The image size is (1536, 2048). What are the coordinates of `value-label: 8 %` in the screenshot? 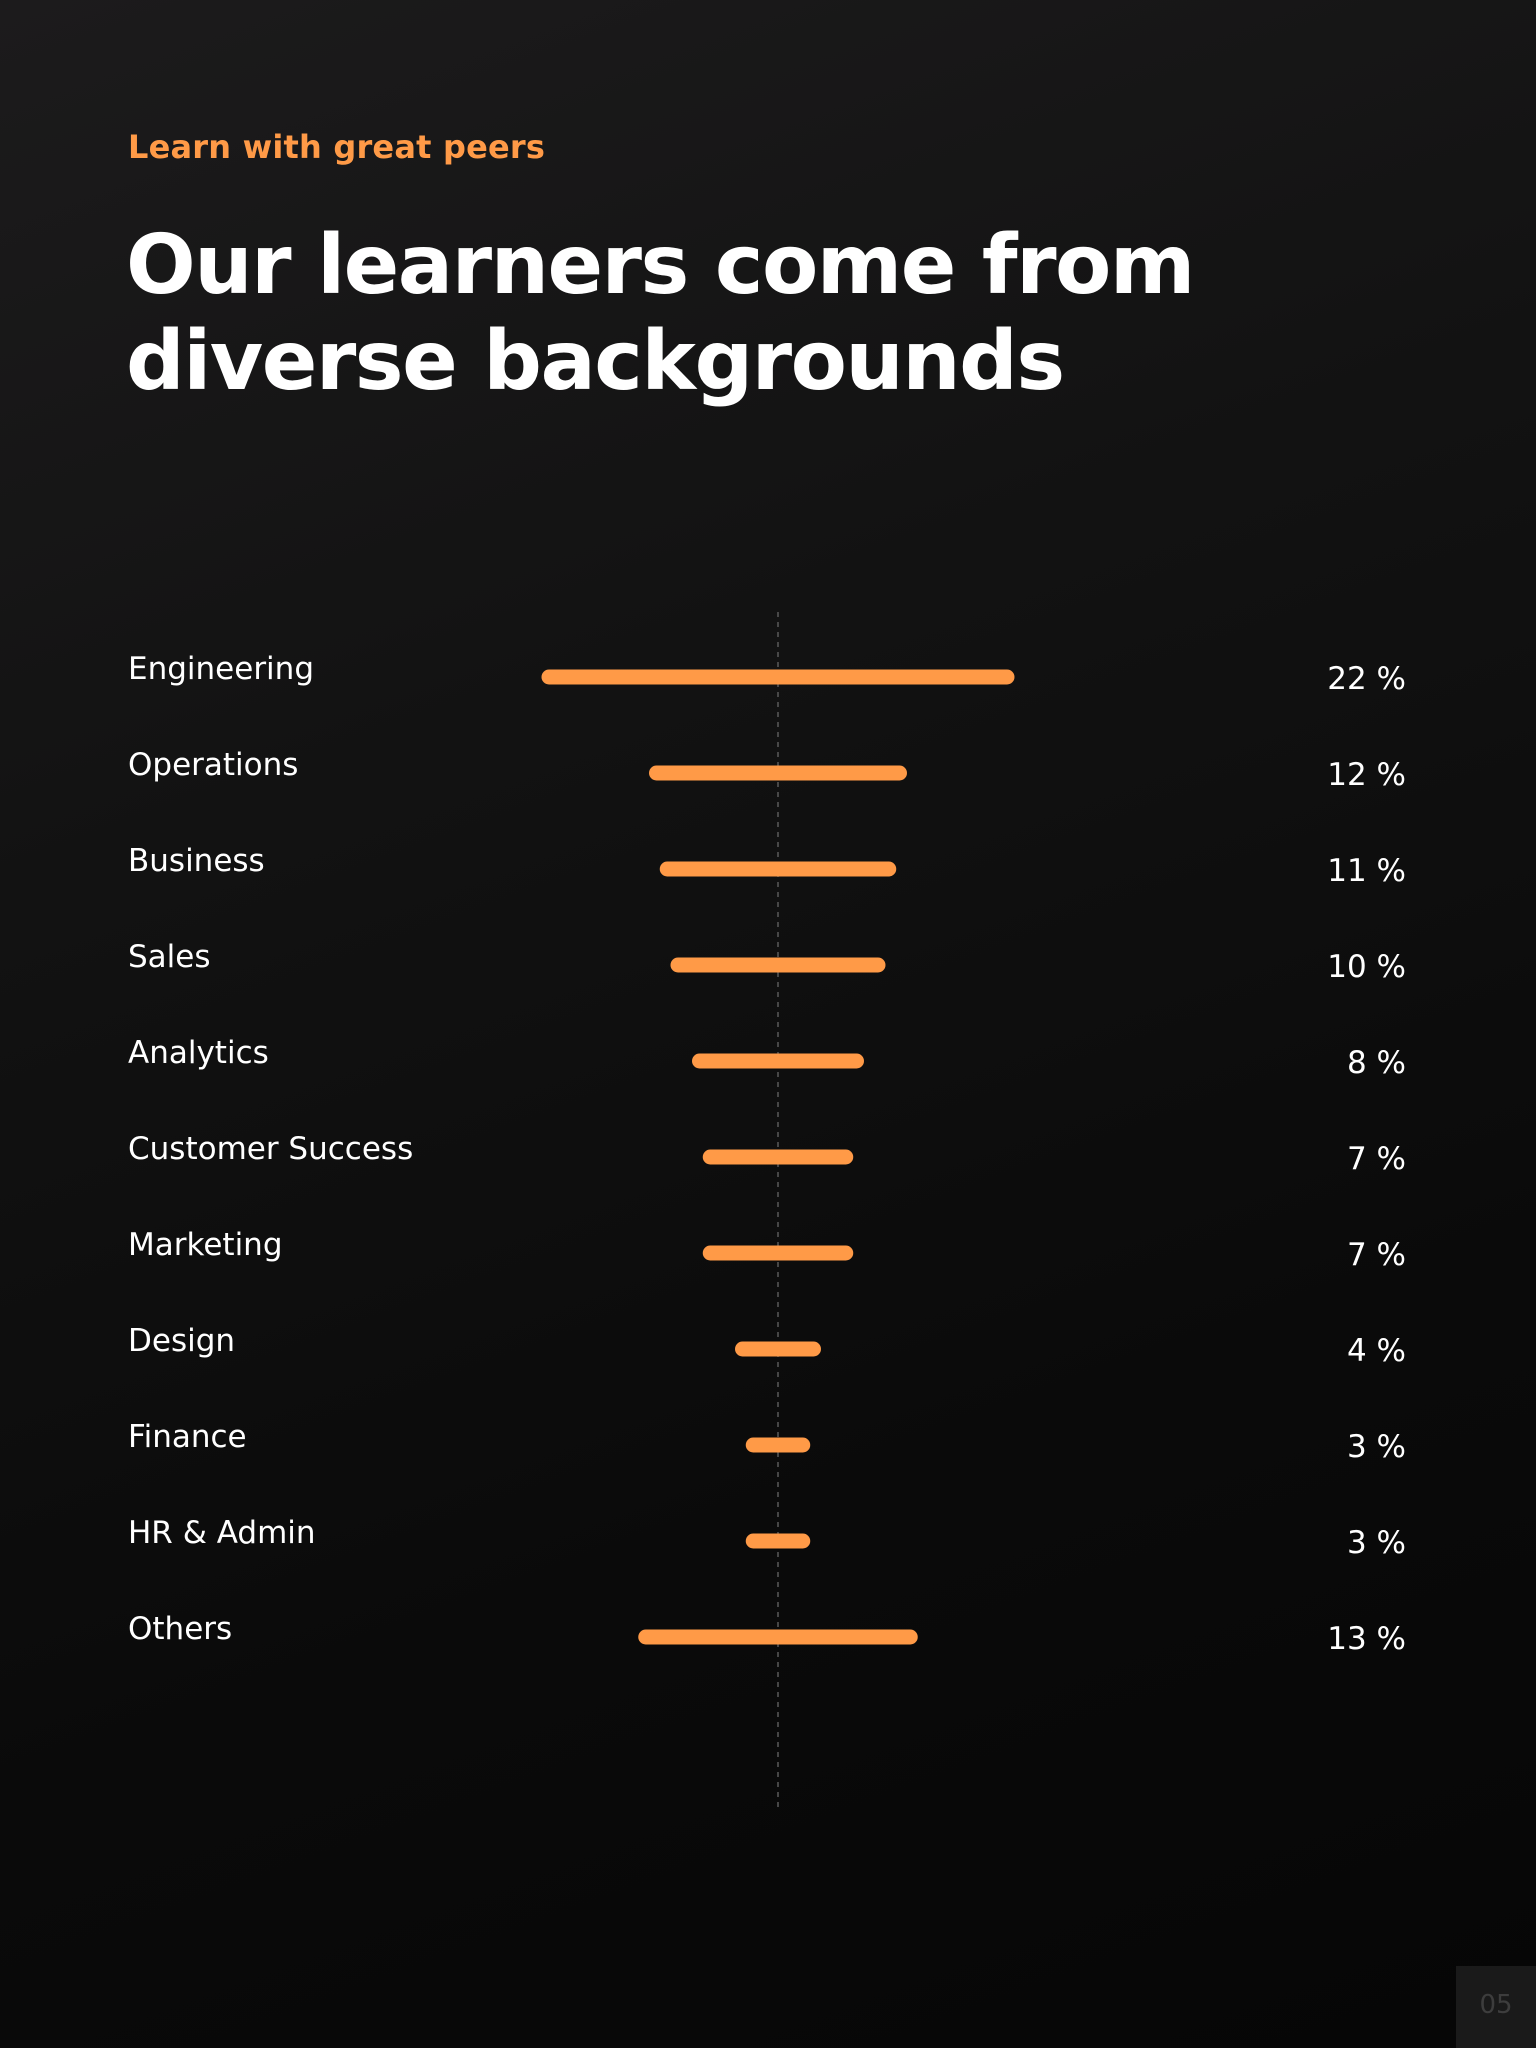 It's located at (1376, 1063).